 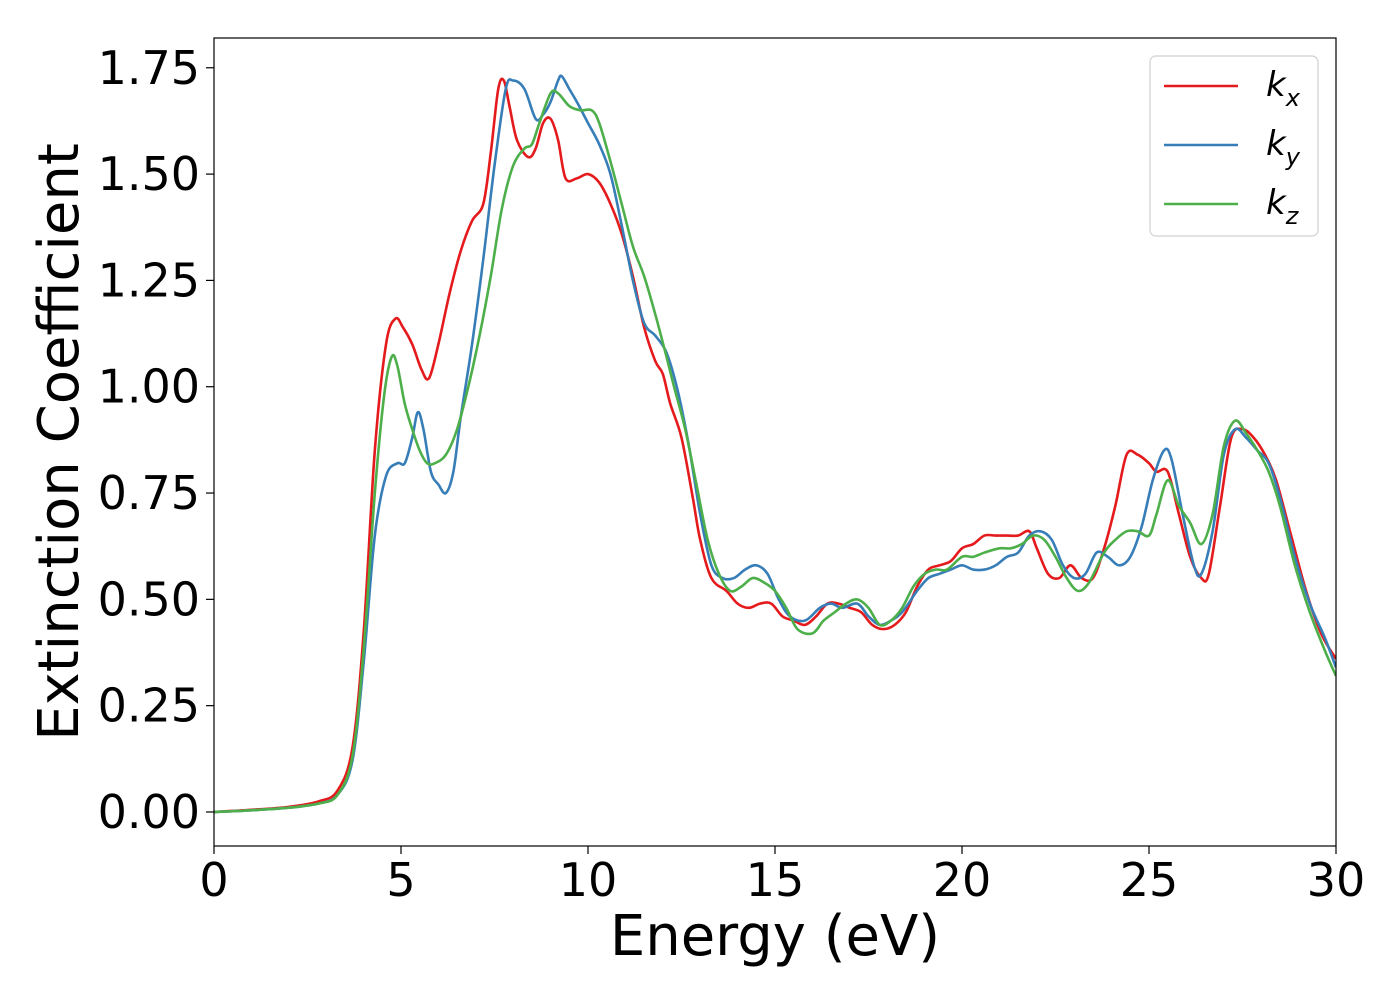 I want to click on x-tick-label: 5, so click(x=400, y=880).